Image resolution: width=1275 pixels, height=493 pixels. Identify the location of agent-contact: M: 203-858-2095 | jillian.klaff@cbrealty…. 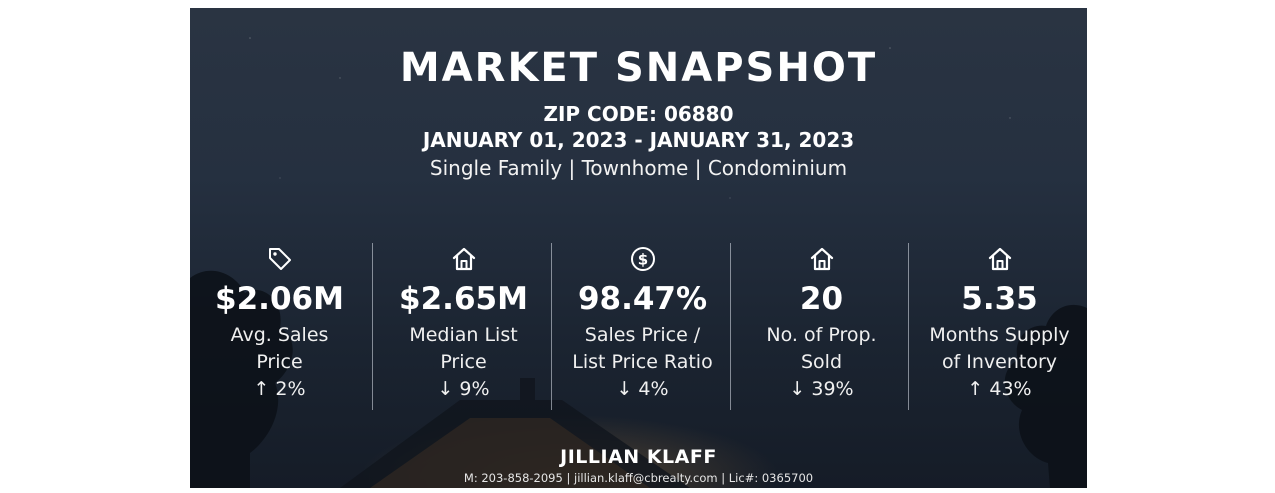
(638, 478).